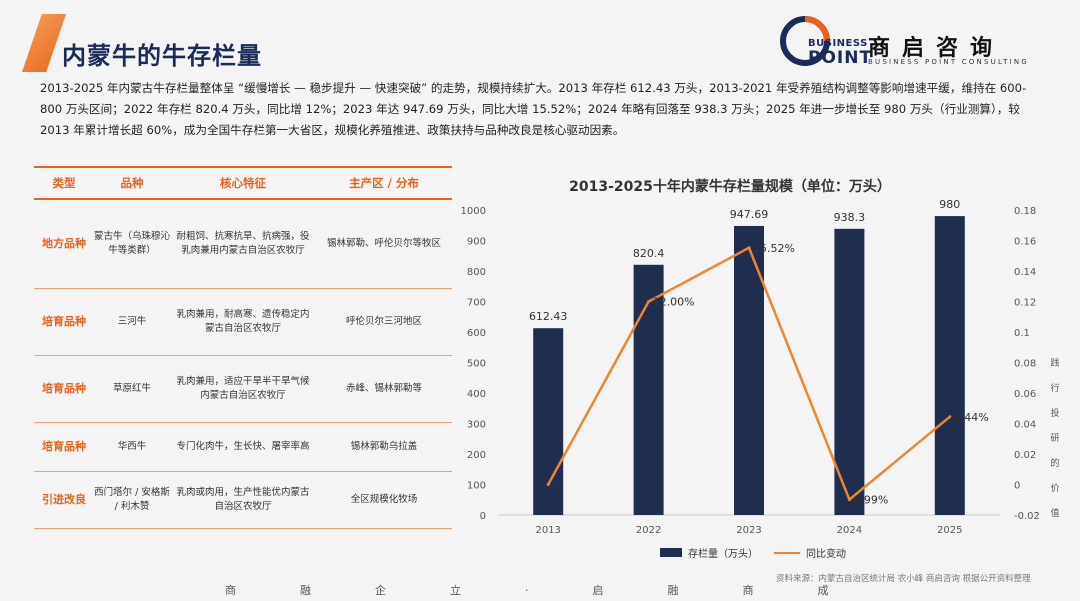  Describe the element at coordinates (671, 552) in the screenshot. I see `legend-bar-swatch` at that location.